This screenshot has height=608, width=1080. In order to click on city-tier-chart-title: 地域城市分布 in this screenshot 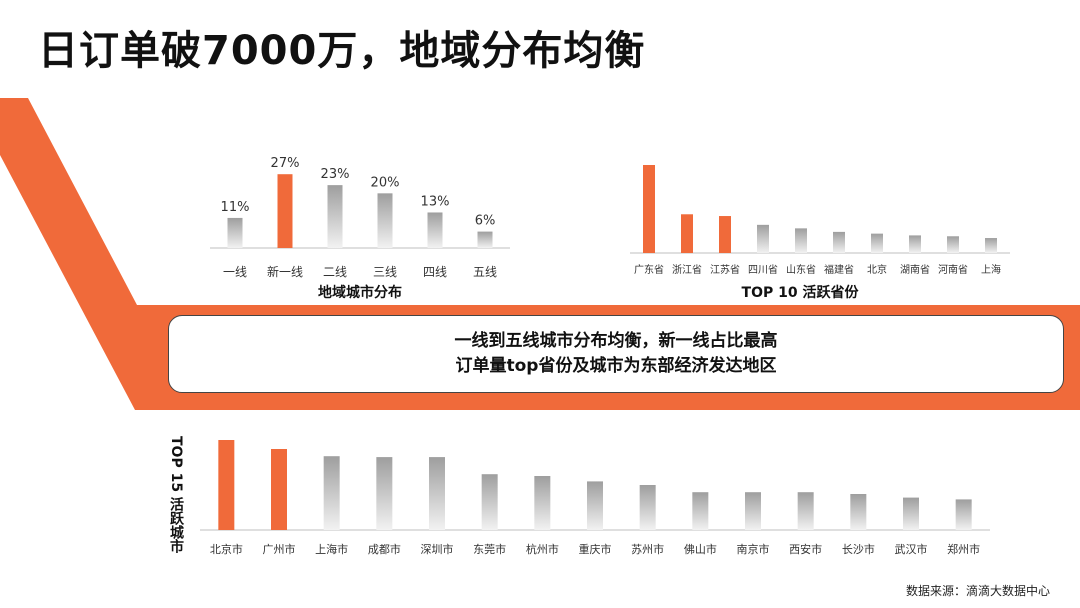, I will do `click(360, 293)`.